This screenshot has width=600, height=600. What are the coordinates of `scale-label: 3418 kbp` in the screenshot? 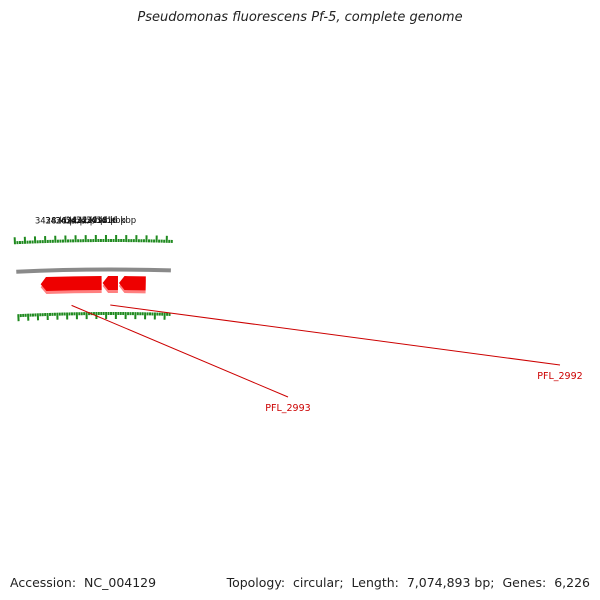 It's located at (106, 221).